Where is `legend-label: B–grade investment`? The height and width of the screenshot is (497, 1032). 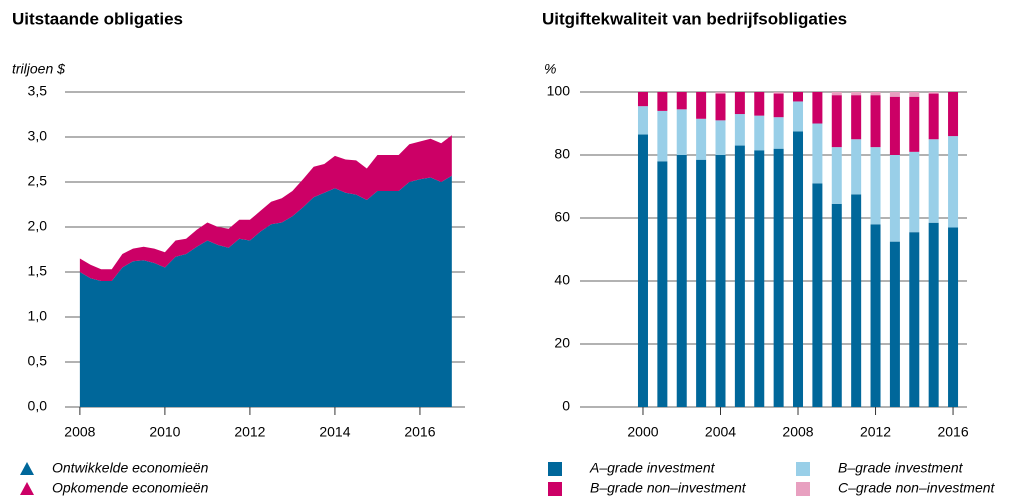 legend-label: B–grade investment is located at coordinates (901, 468).